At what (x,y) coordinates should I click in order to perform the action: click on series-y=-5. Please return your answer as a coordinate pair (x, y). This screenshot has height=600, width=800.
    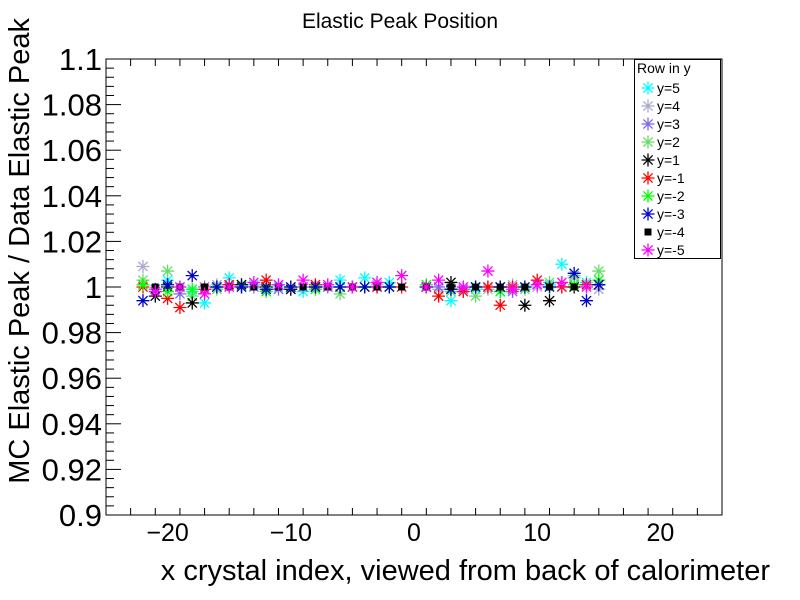
    Looking at the image, I should click on (370, 282).